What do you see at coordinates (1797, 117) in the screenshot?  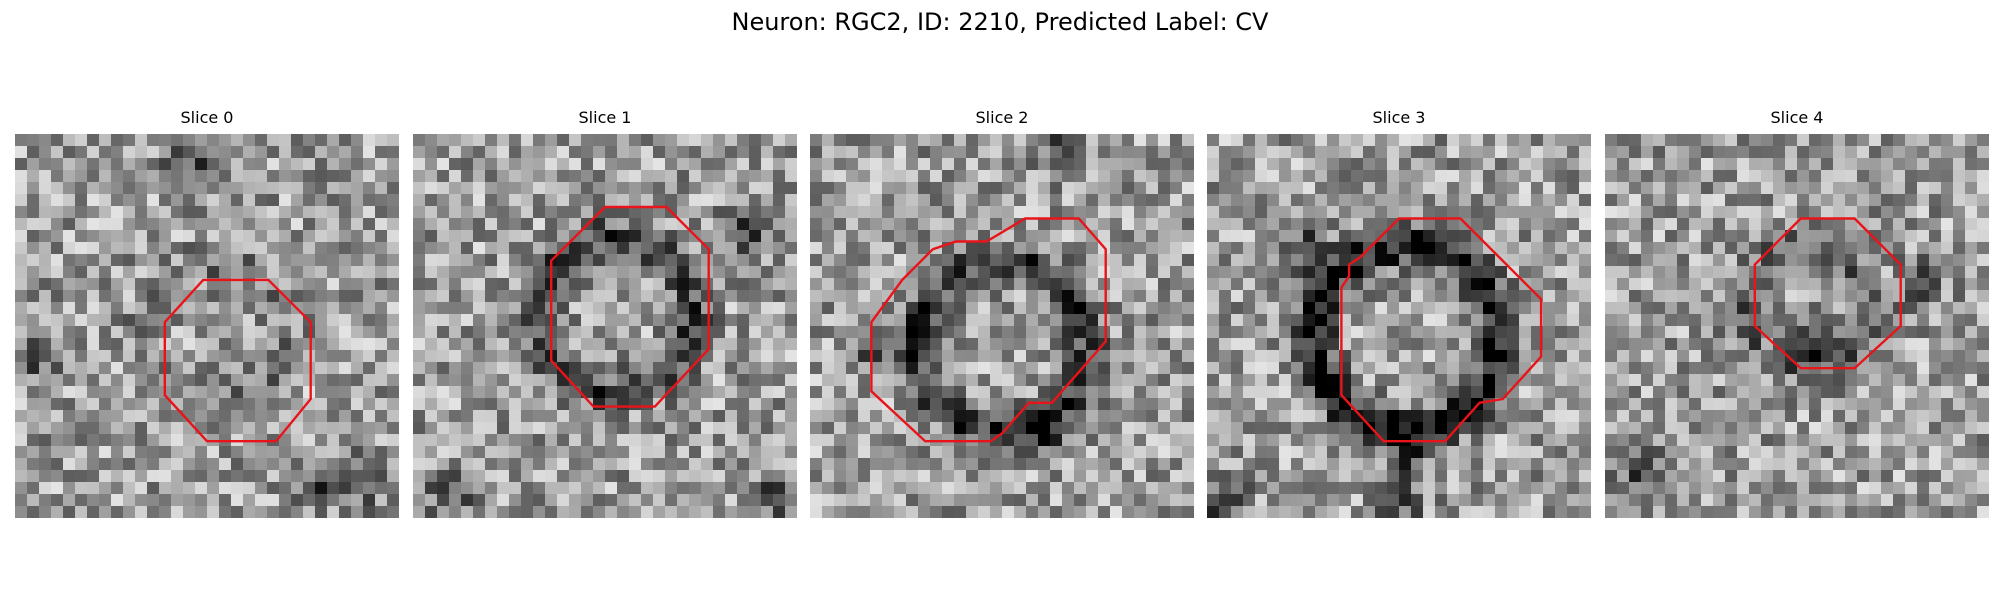 I see `slice-title: Slice 4` at bounding box center [1797, 117].